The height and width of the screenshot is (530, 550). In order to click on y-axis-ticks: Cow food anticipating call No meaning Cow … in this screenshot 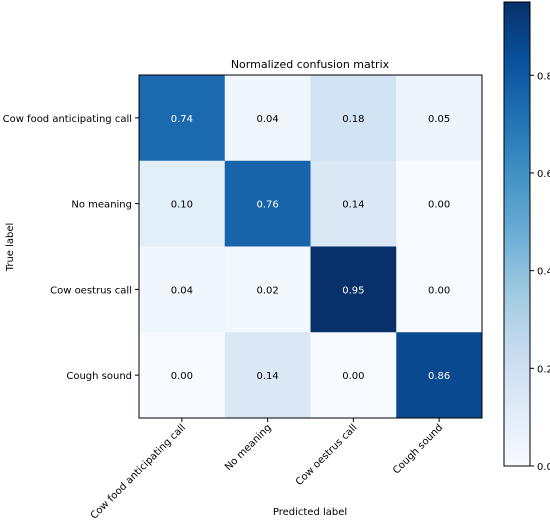, I will do `click(71, 248)`.